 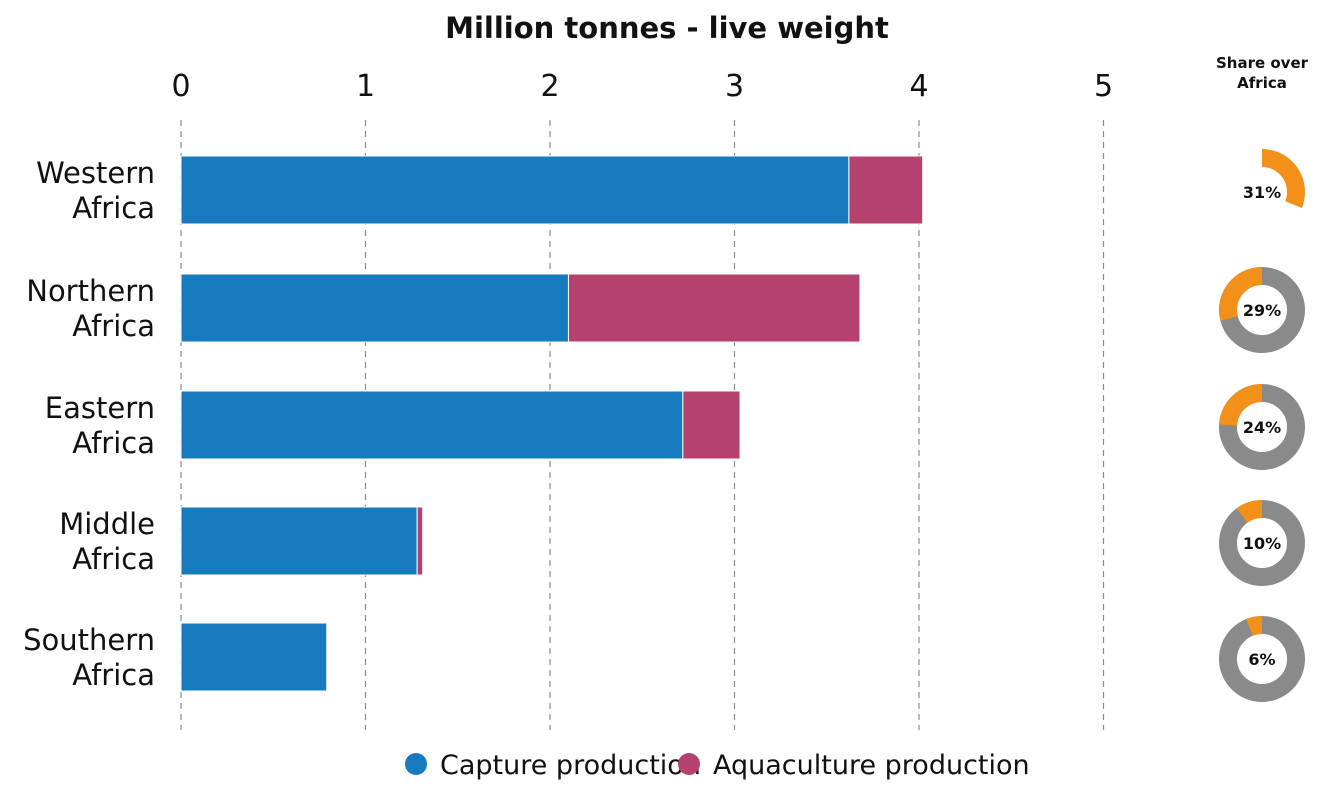 I want to click on chart-title: Million tonnes - live weight, so click(x=667, y=28).